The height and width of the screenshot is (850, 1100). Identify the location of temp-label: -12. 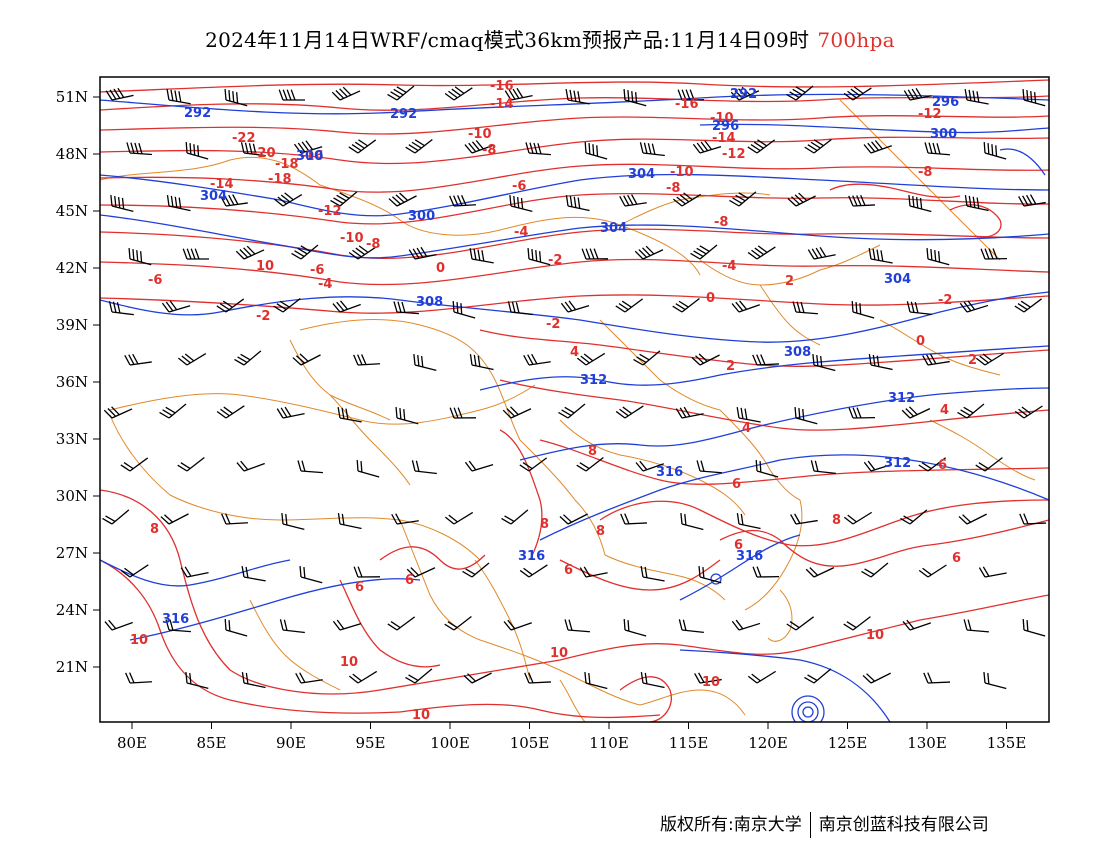
(330, 211).